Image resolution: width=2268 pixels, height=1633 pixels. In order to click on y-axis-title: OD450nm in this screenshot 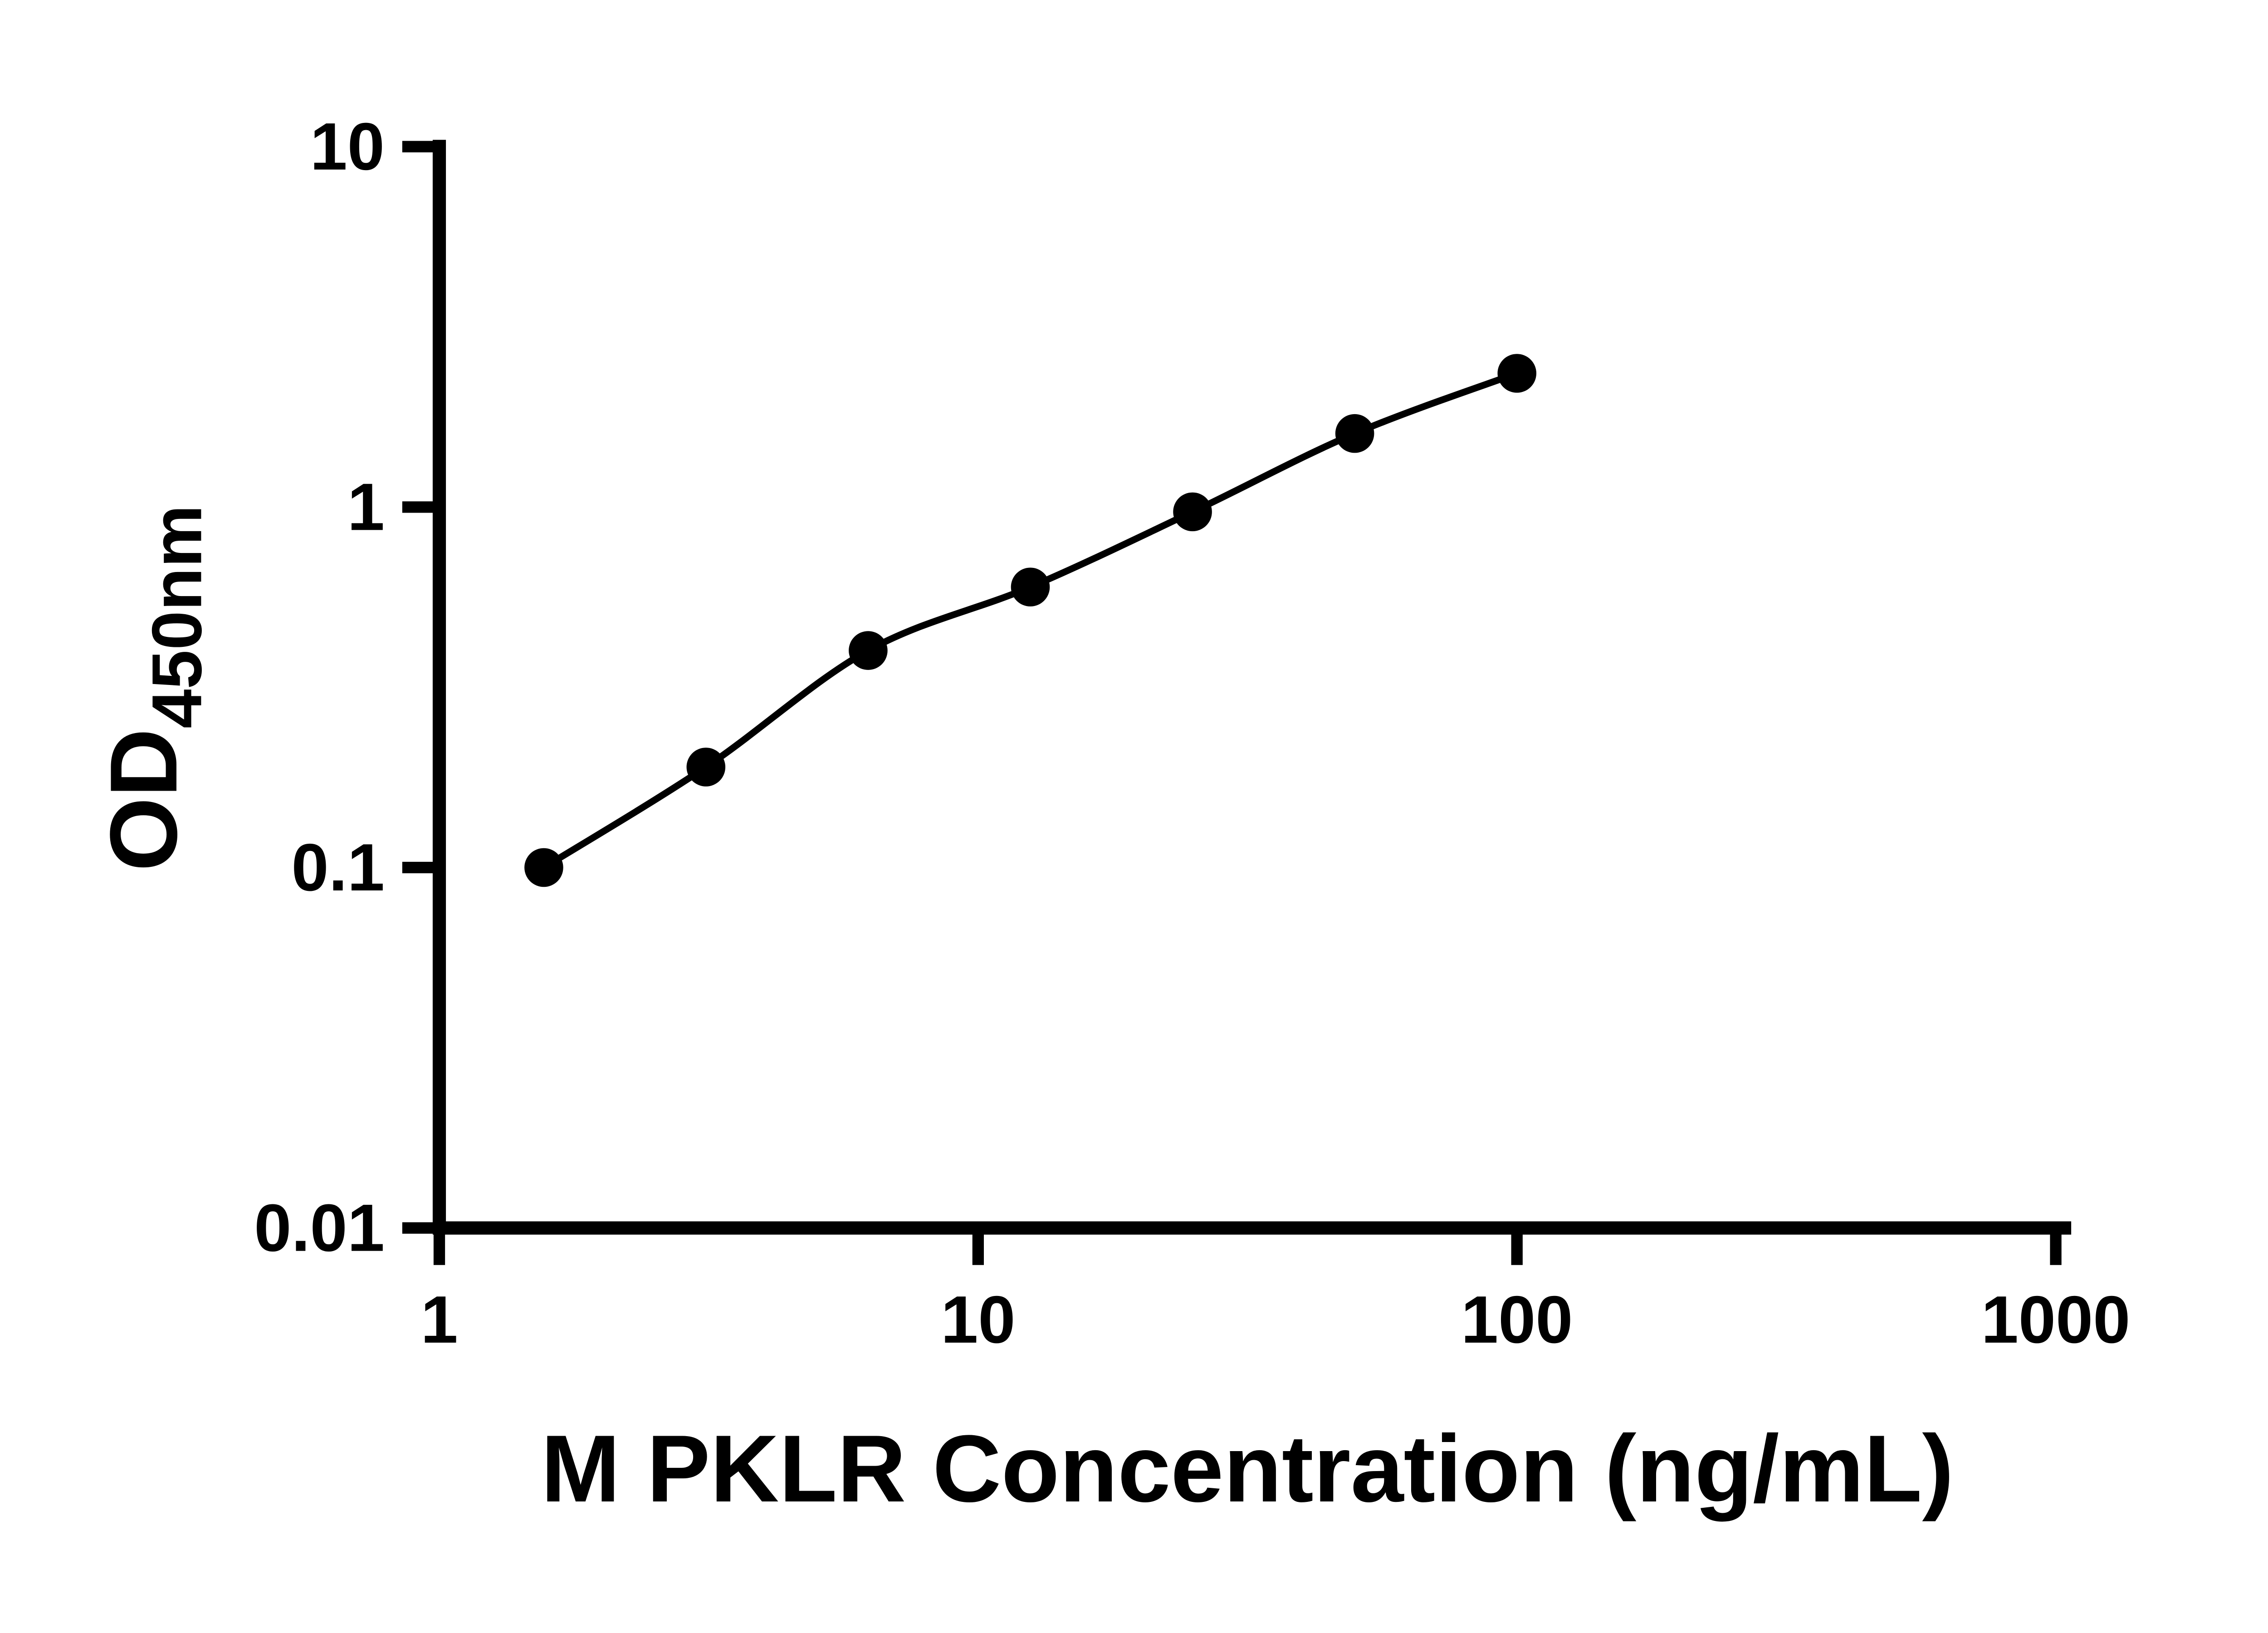, I will do `click(153, 688)`.